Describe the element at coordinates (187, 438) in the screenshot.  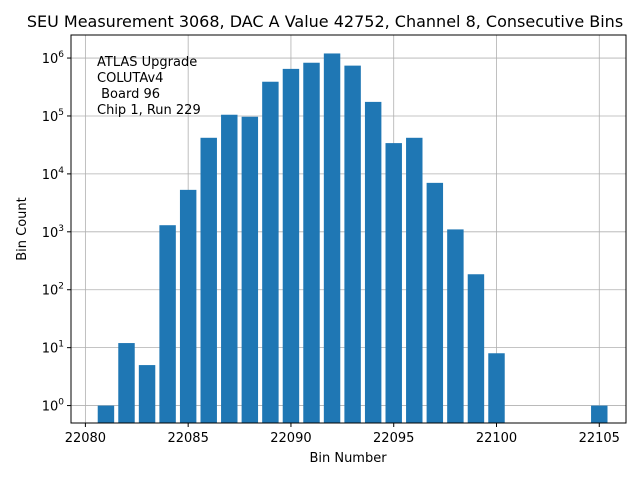
I see `x-tick-label: 22085` at that location.